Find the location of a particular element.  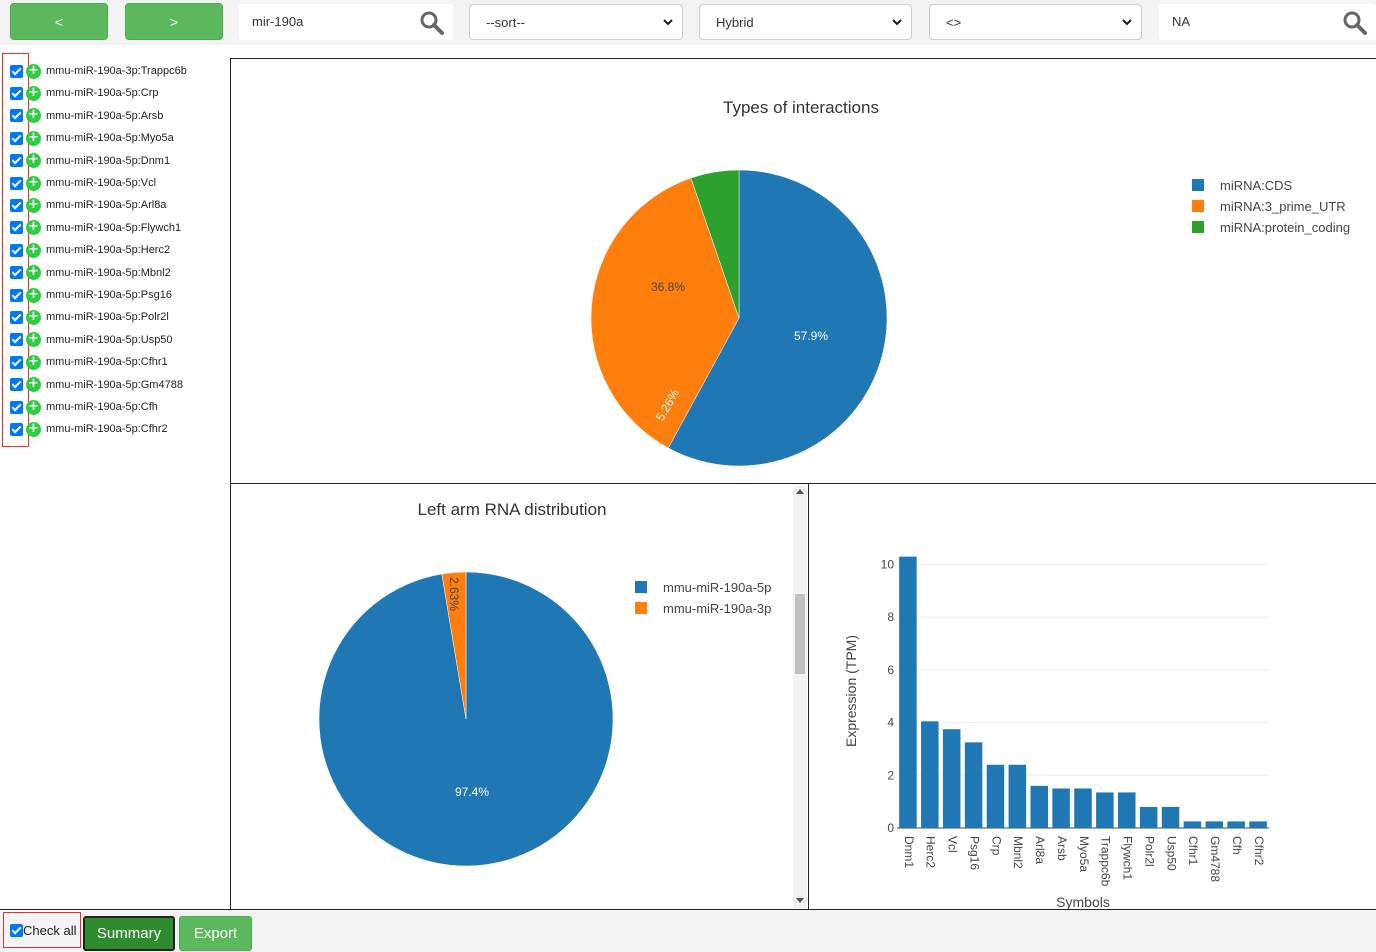

legend-label: miRNA:3_prime_UTR is located at coordinates (1283, 206).